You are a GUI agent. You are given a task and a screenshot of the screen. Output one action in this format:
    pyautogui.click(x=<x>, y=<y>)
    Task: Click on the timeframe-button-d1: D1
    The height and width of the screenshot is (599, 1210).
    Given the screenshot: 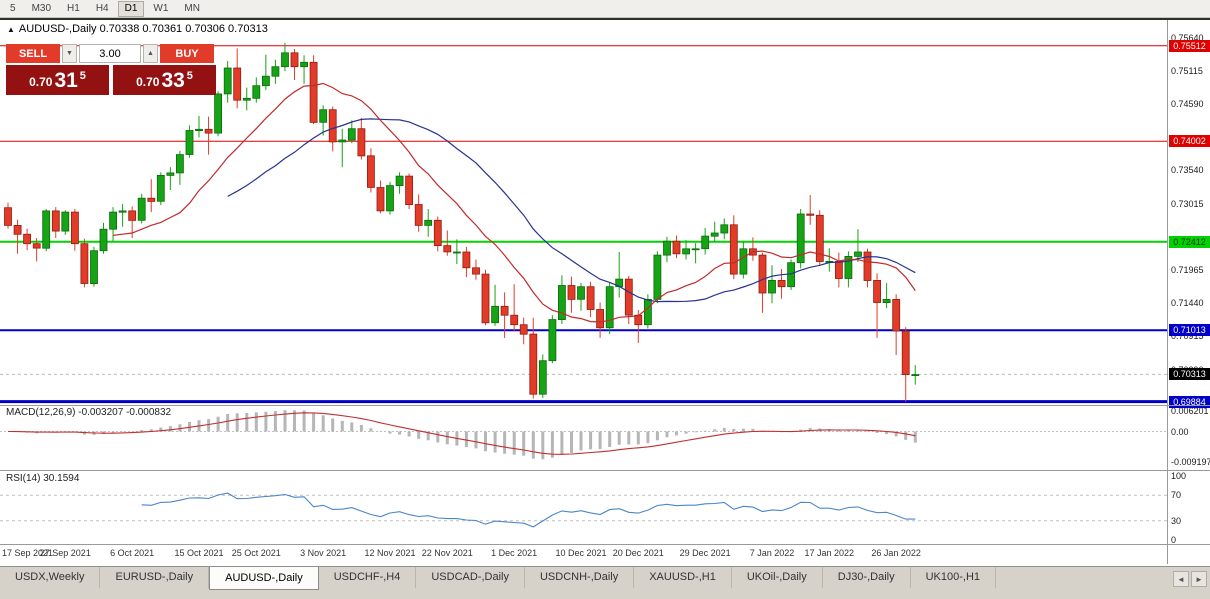 What is the action you would take?
    pyautogui.click(x=131, y=8)
    